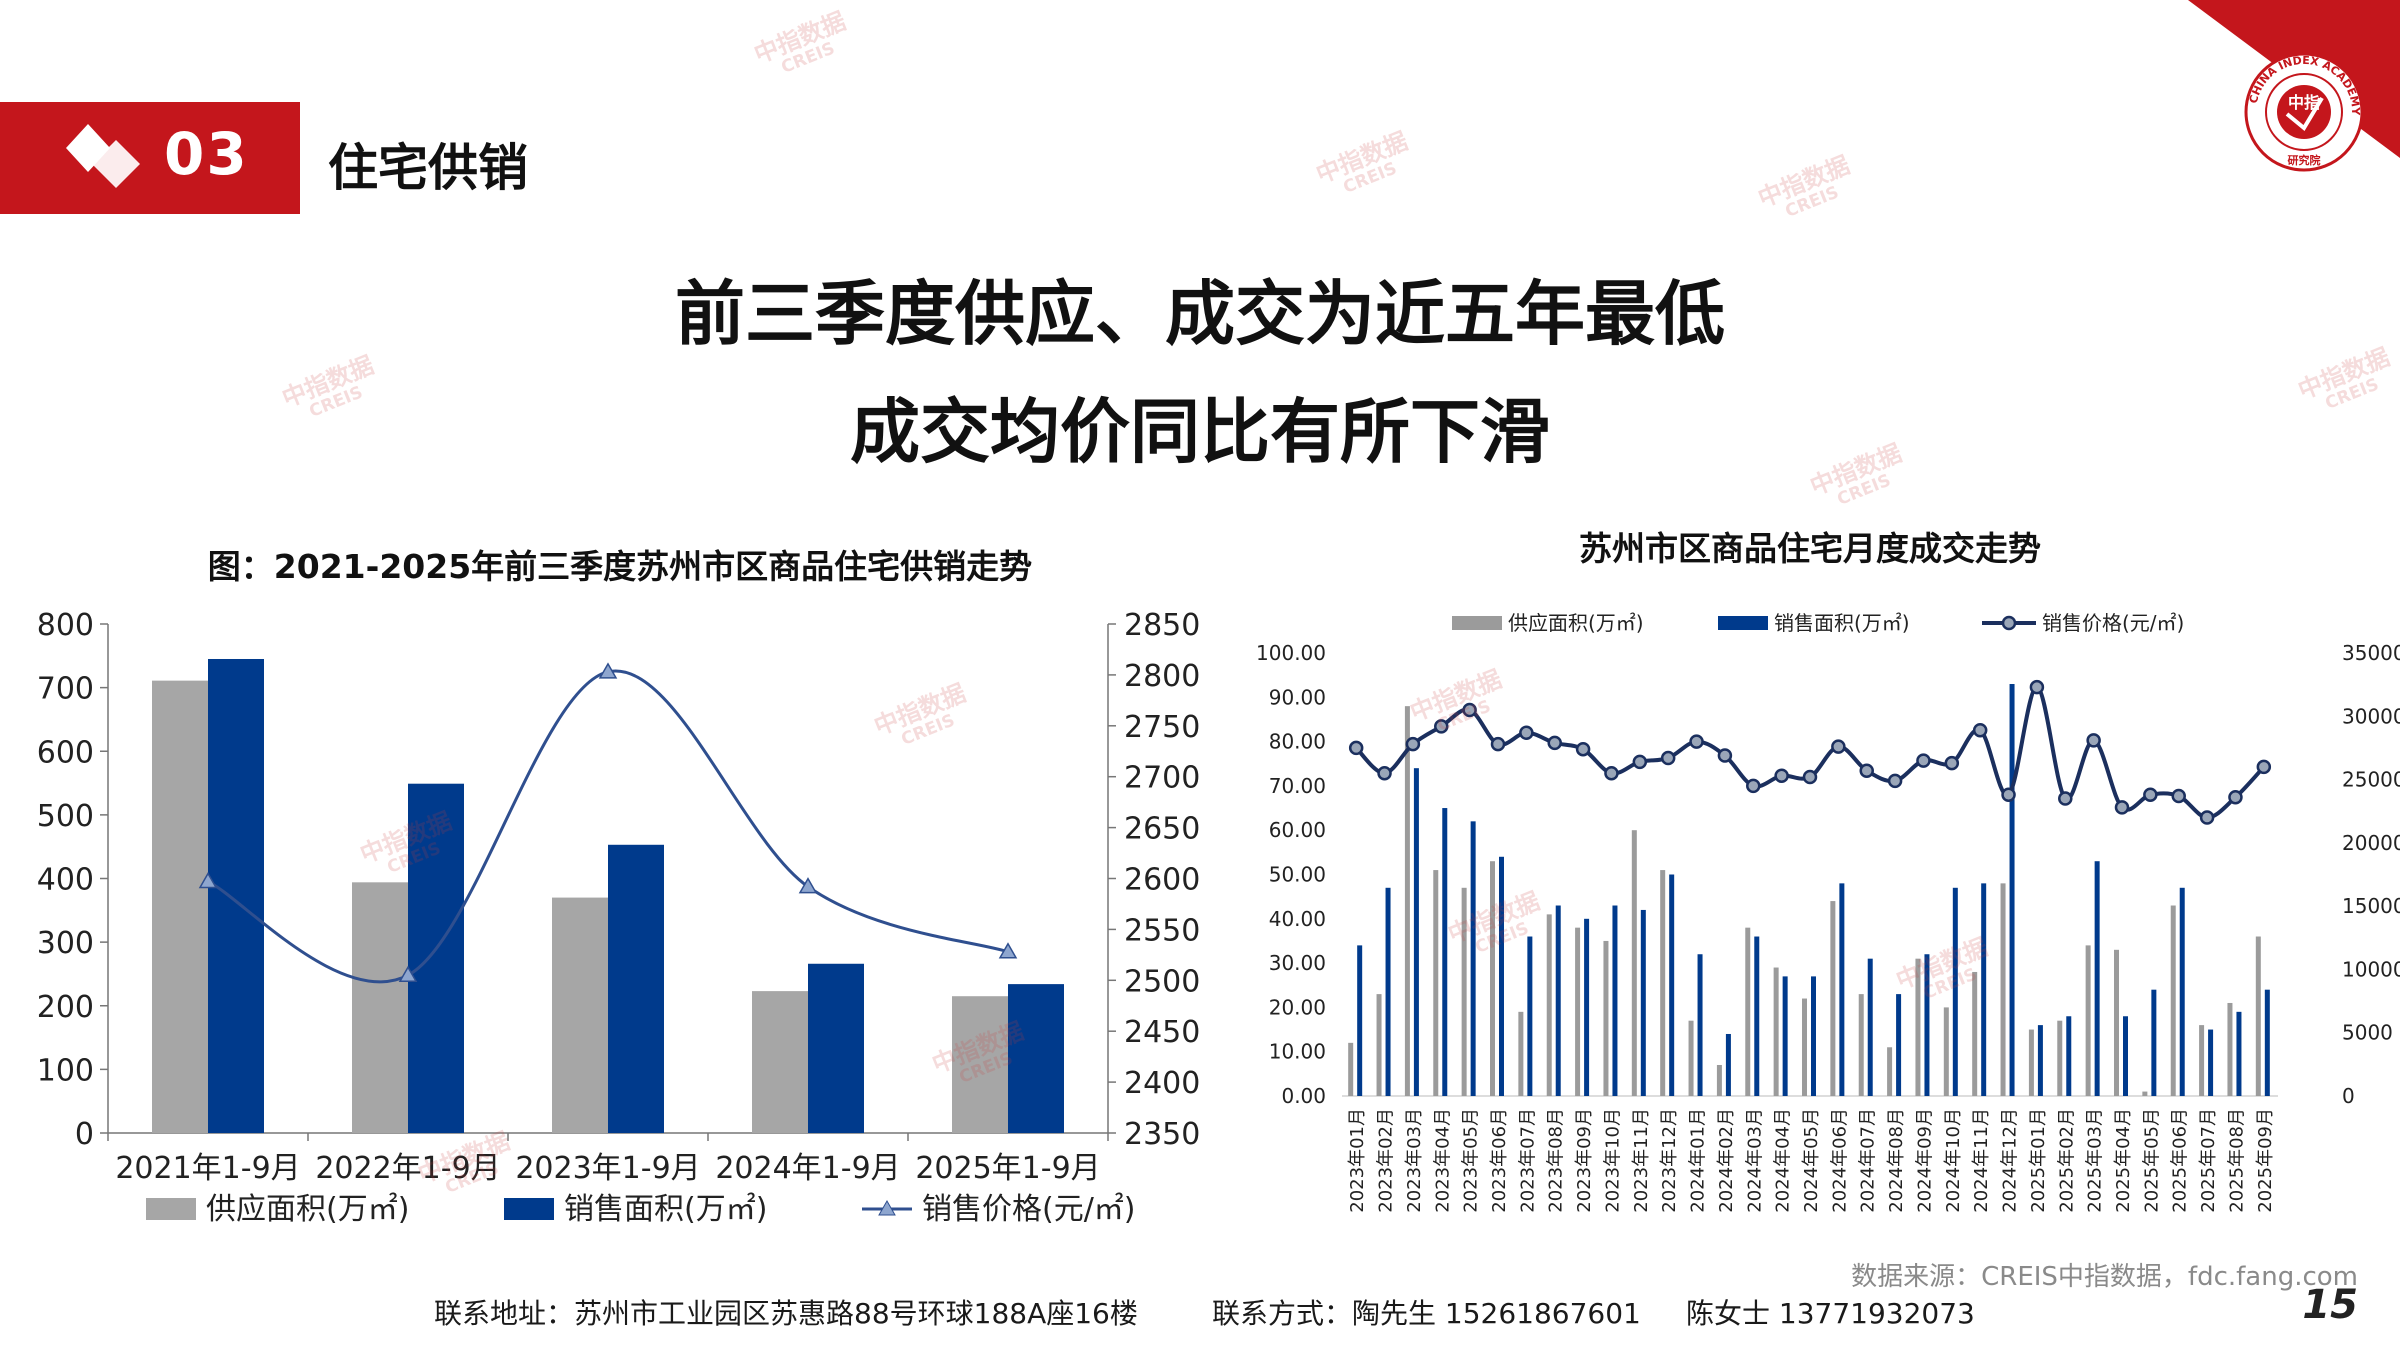  Describe the element at coordinates (84, 1134) in the screenshot. I see `y-left-tick-label: 0` at that location.